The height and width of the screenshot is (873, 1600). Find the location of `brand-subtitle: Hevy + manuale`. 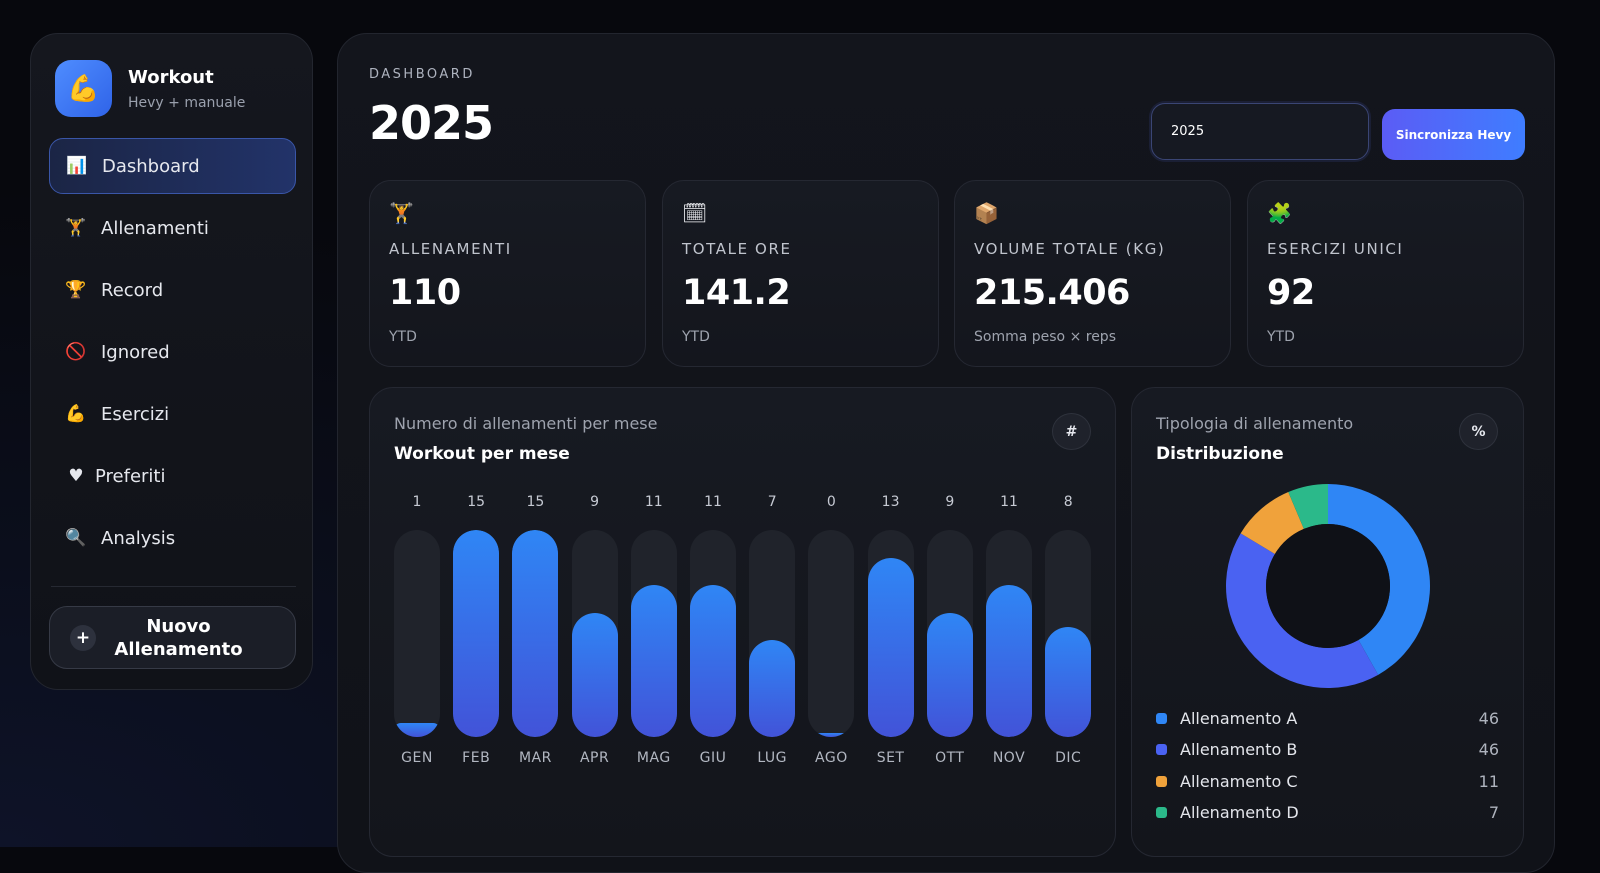

brand-subtitle: Hevy + manuale is located at coordinates (187, 102).